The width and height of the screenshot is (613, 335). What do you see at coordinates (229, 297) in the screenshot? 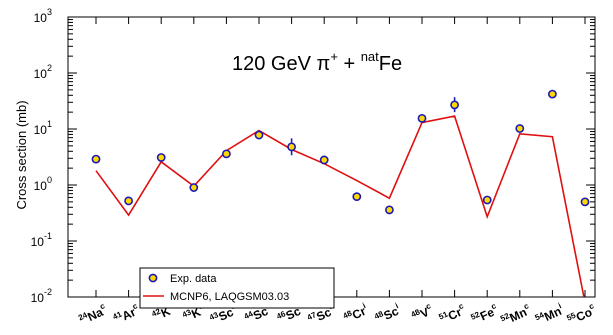
I see `legend-label-model: MCNP6, LAQGSM03.03` at bounding box center [229, 297].